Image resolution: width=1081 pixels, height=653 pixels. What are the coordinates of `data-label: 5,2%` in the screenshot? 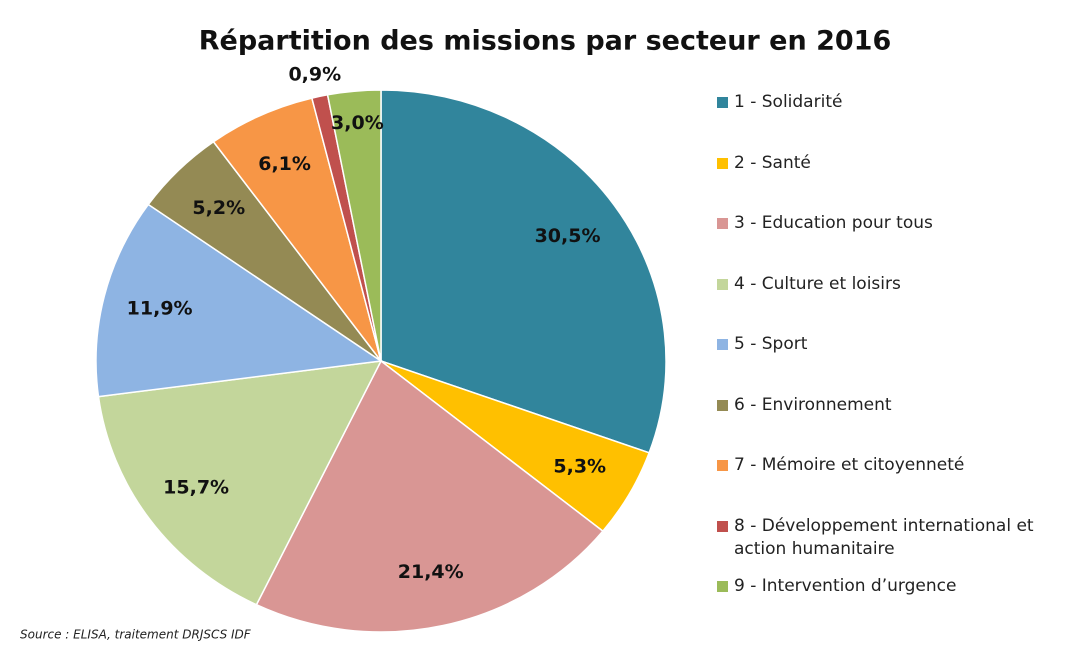 It's located at (218, 208).